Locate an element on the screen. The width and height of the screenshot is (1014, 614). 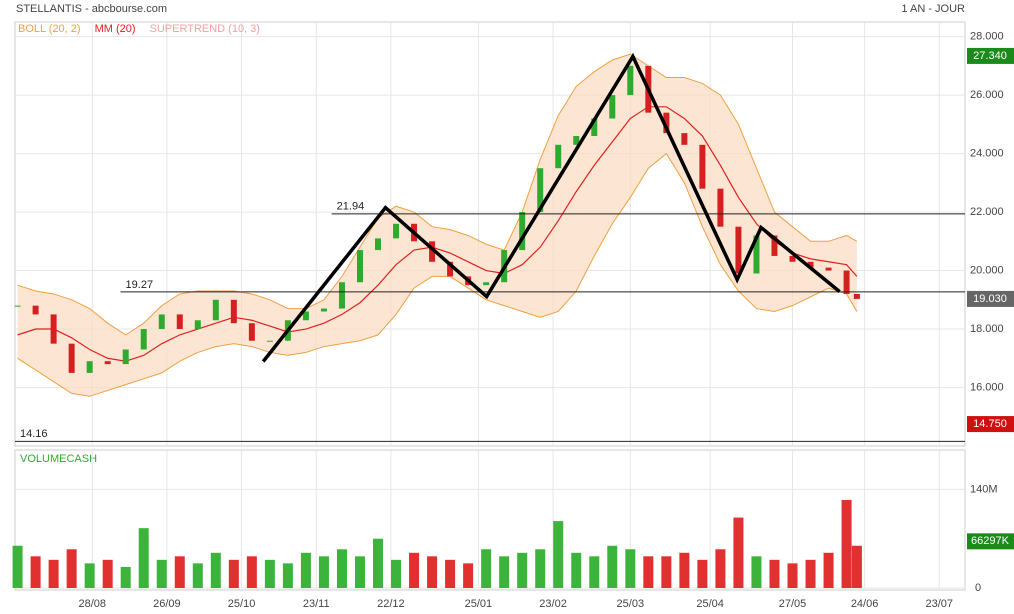
x-tick-label: 25/01 is located at coordinates (479, 604).